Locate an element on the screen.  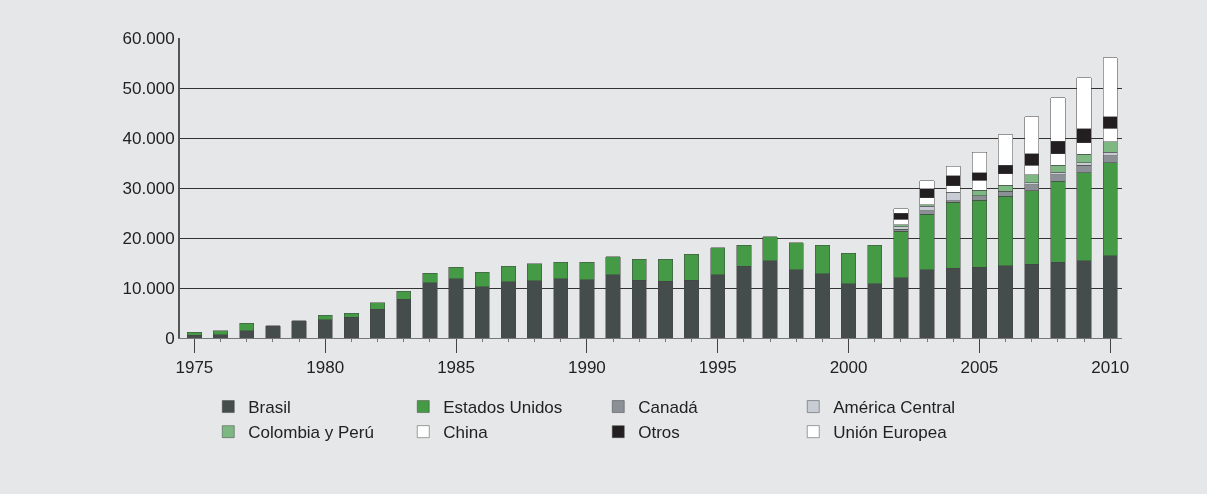
x-tick-label: 2005 is located at coordinates (979, 368).